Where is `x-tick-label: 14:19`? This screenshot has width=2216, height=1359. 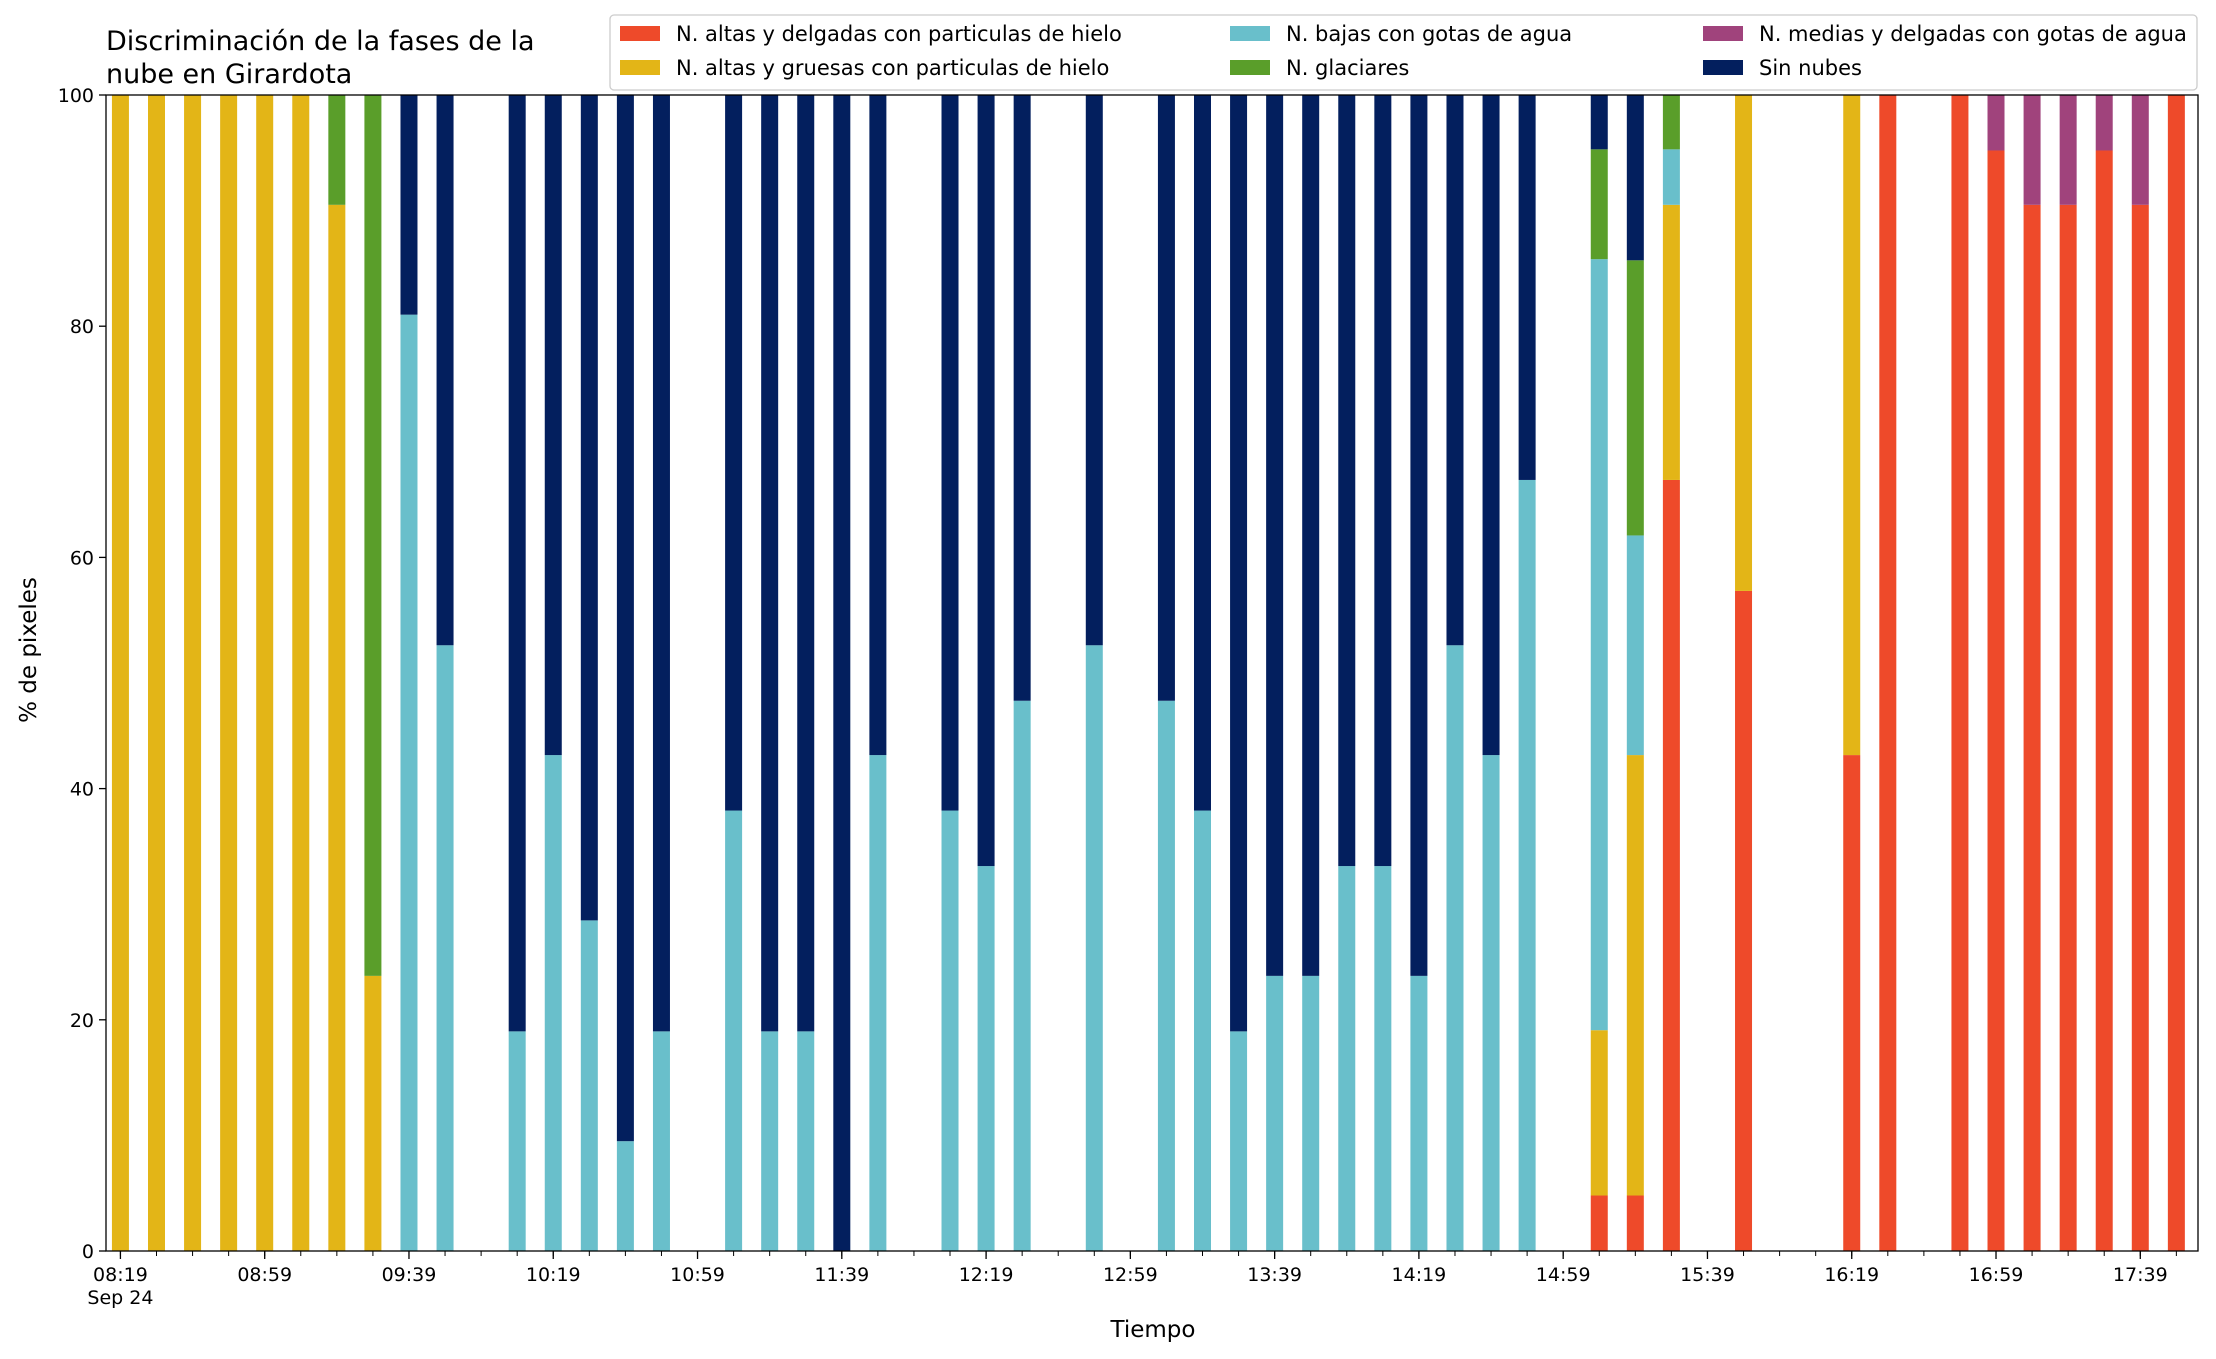
x-tick-label: 14:19 is located at coordinates (1419, 1275).